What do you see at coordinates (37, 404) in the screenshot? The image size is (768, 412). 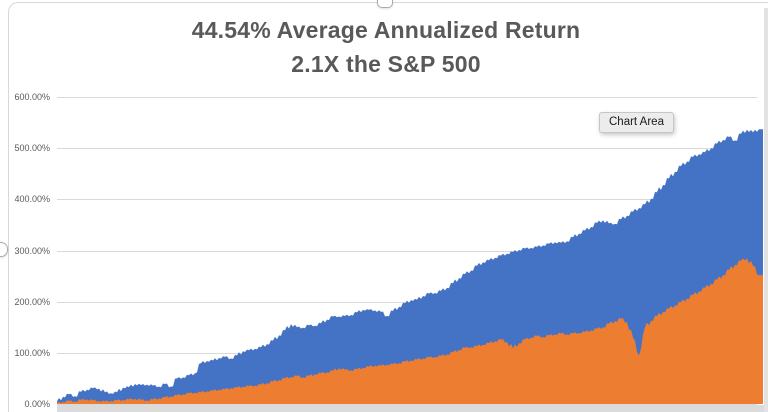 I see `y-axis-tick-label: 0.00%` at bounding box center [37, 404].